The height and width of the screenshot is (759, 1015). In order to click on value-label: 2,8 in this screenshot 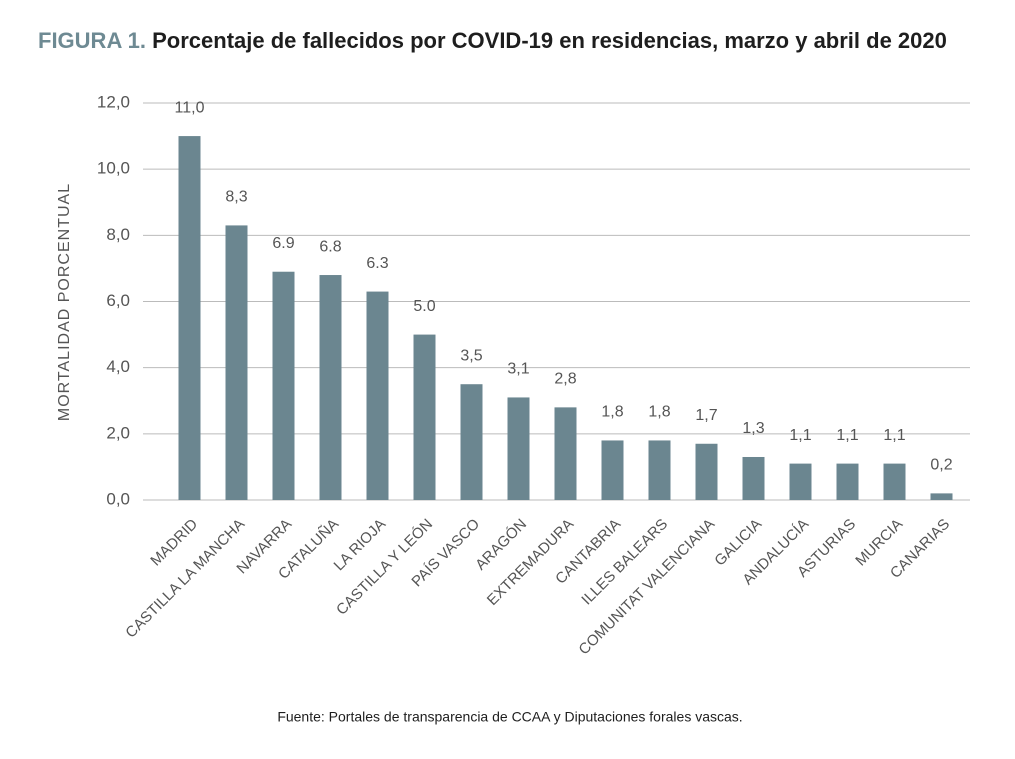, I will do `click(565, 379)`.